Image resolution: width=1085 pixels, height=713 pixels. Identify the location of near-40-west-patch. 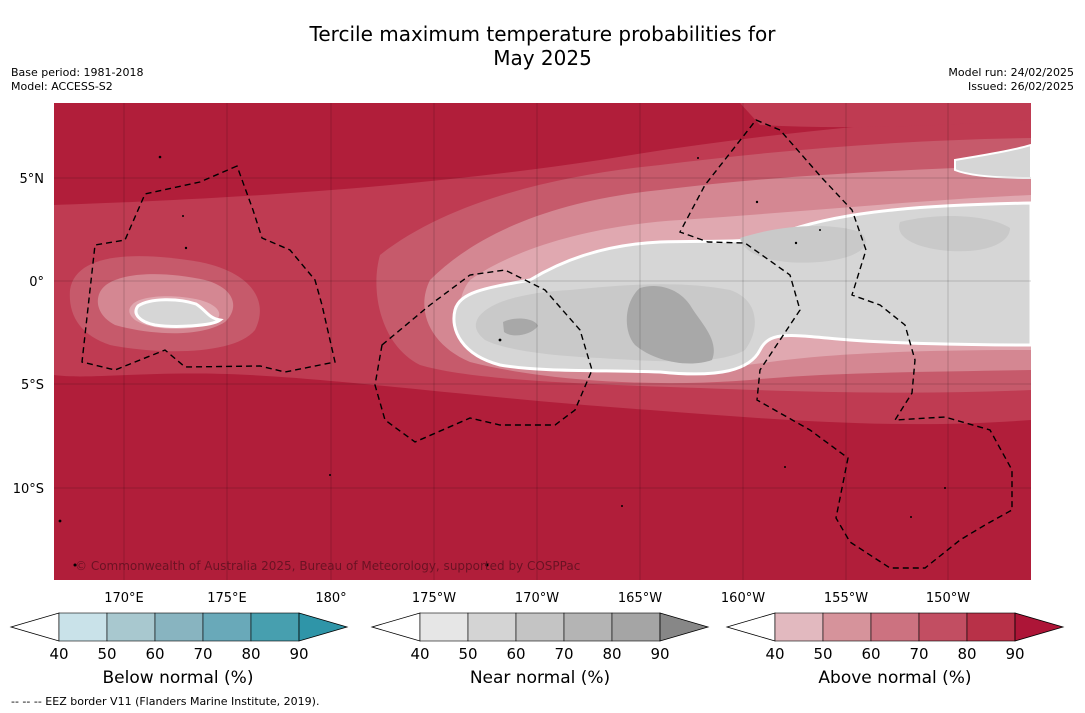
(179, 313).